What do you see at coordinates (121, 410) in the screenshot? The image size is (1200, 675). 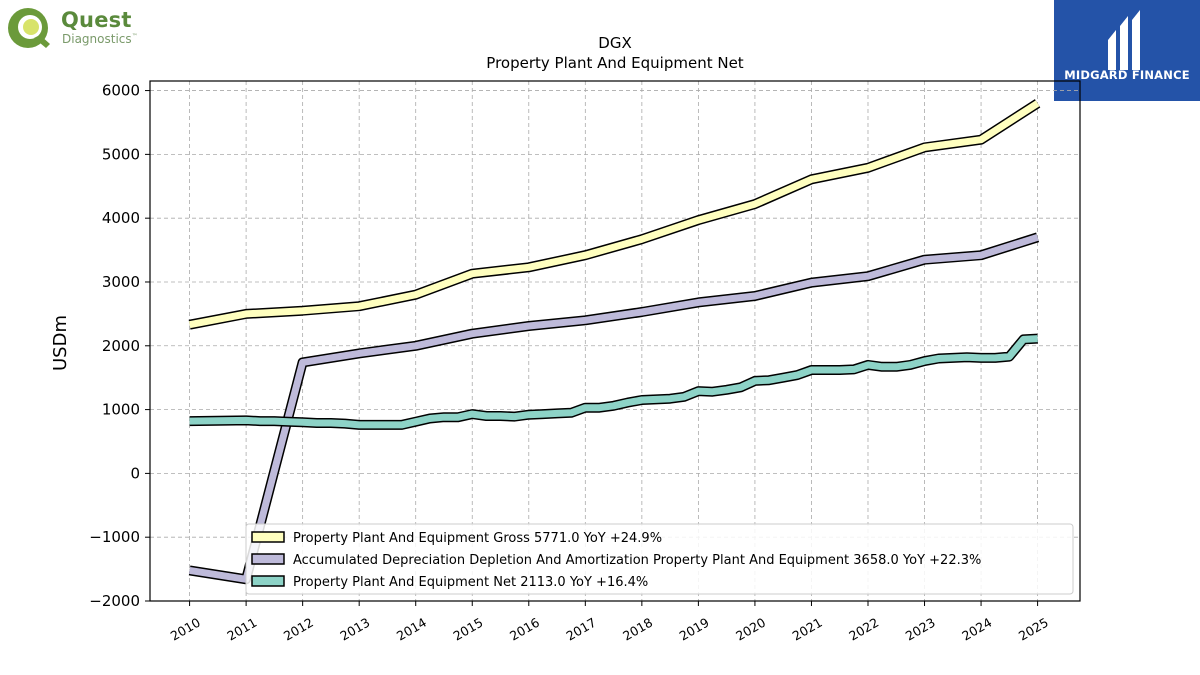 I see `y-tick-label: 1000` at bounding box center [121, 410].